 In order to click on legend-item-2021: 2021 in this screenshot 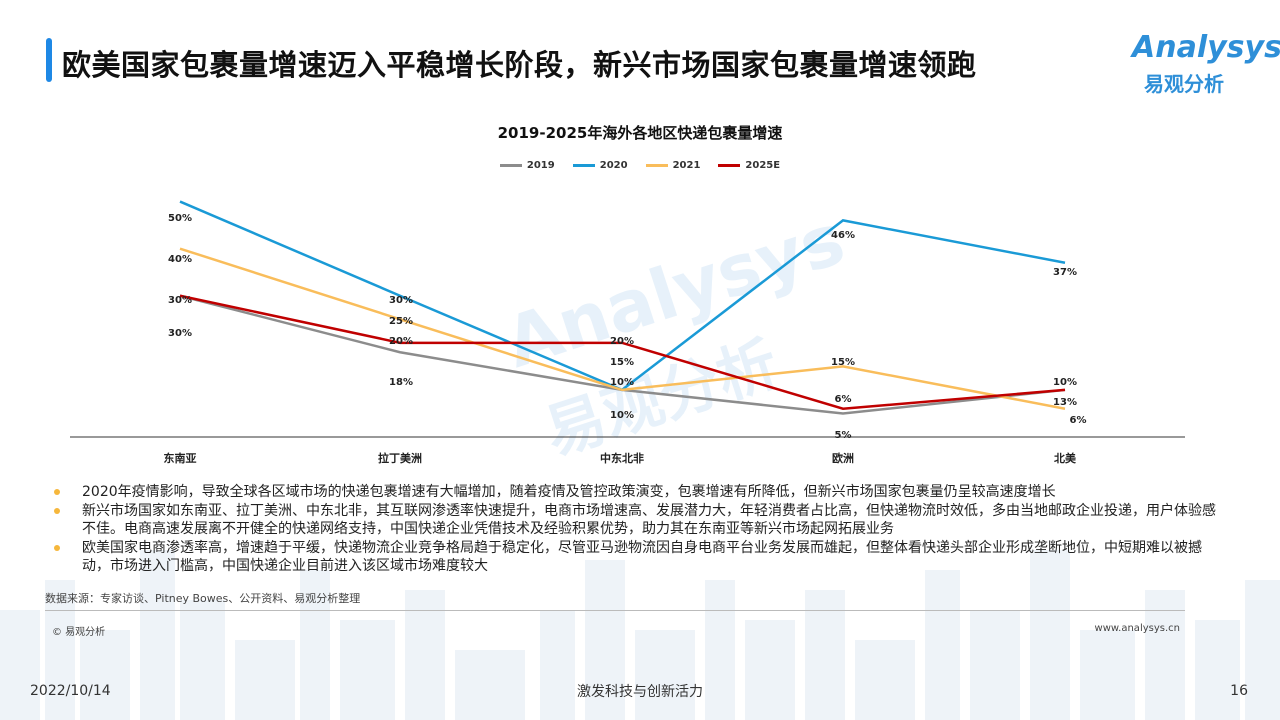, I will do `click(673, 165)`.